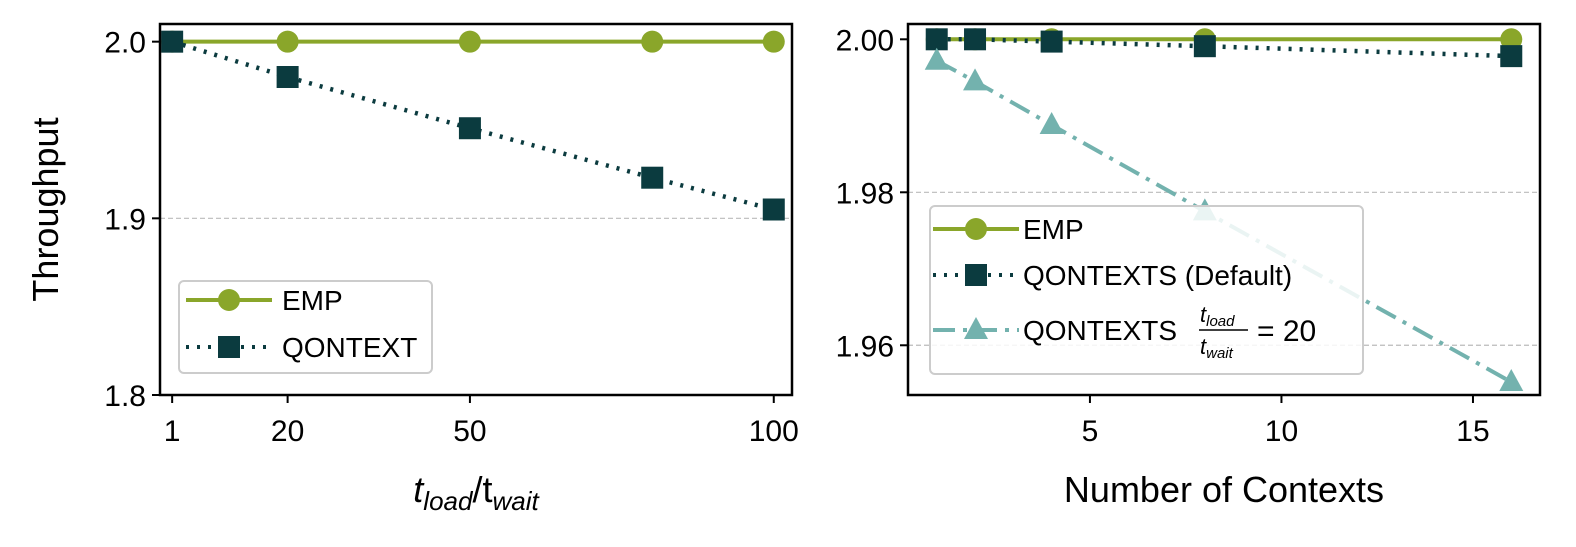 The width and height of the screenshot is (1576, 547). I want to click on x-tick-label: 5, so click(1090, 431).